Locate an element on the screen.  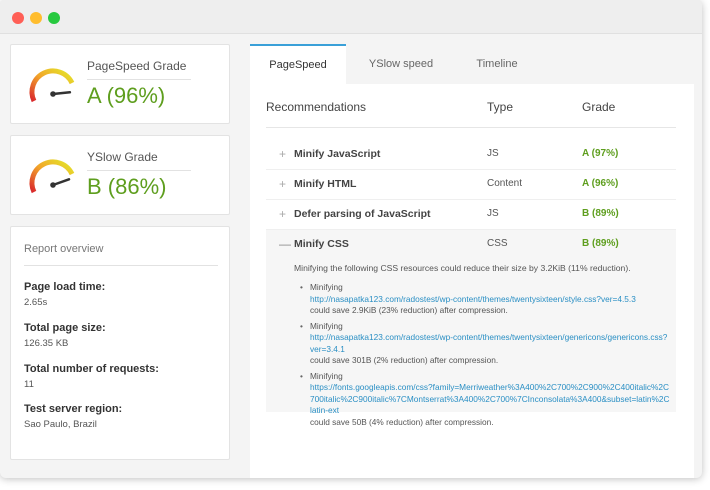
recommendation-type: CSS is located at coordinates (497, 243).